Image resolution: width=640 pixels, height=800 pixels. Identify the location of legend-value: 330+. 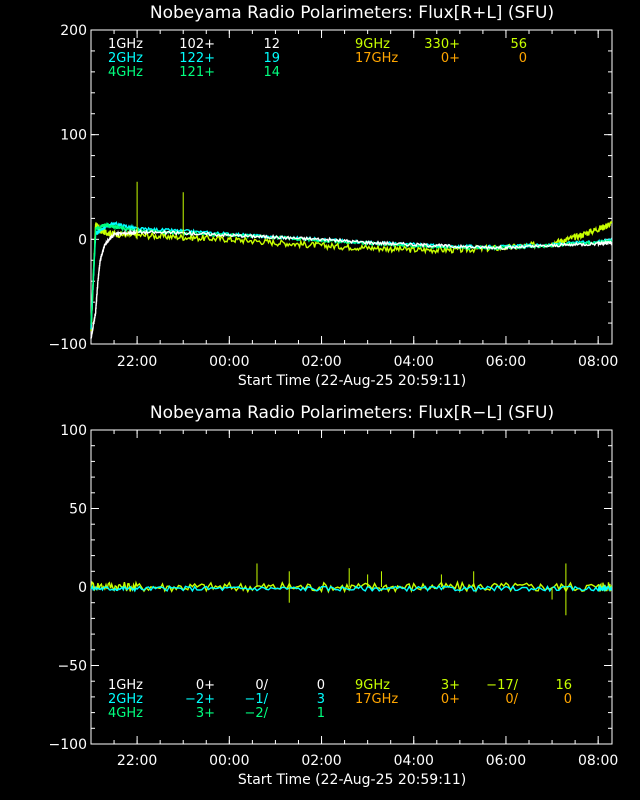
(442, 44).